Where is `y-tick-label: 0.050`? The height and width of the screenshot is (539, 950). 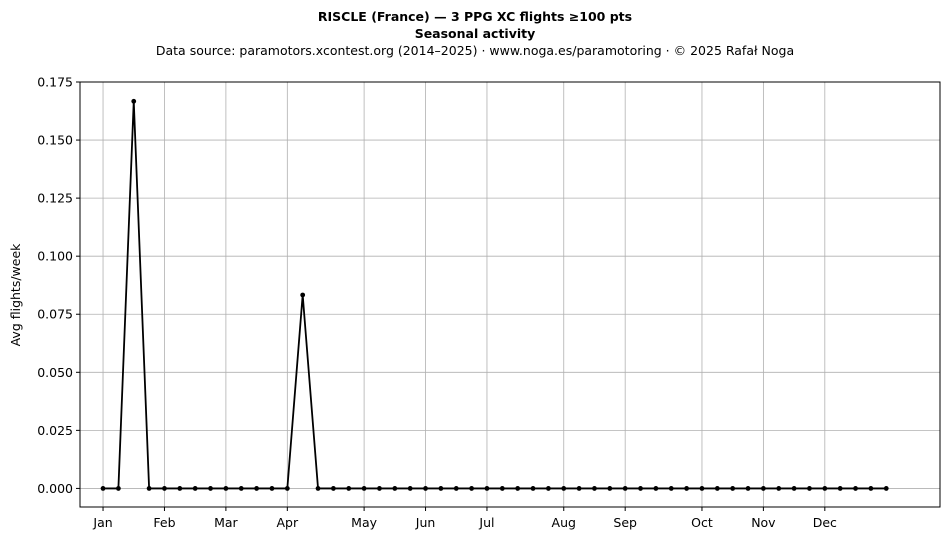 y-tick-label: 0.050 is located at coordinates (55, 372).